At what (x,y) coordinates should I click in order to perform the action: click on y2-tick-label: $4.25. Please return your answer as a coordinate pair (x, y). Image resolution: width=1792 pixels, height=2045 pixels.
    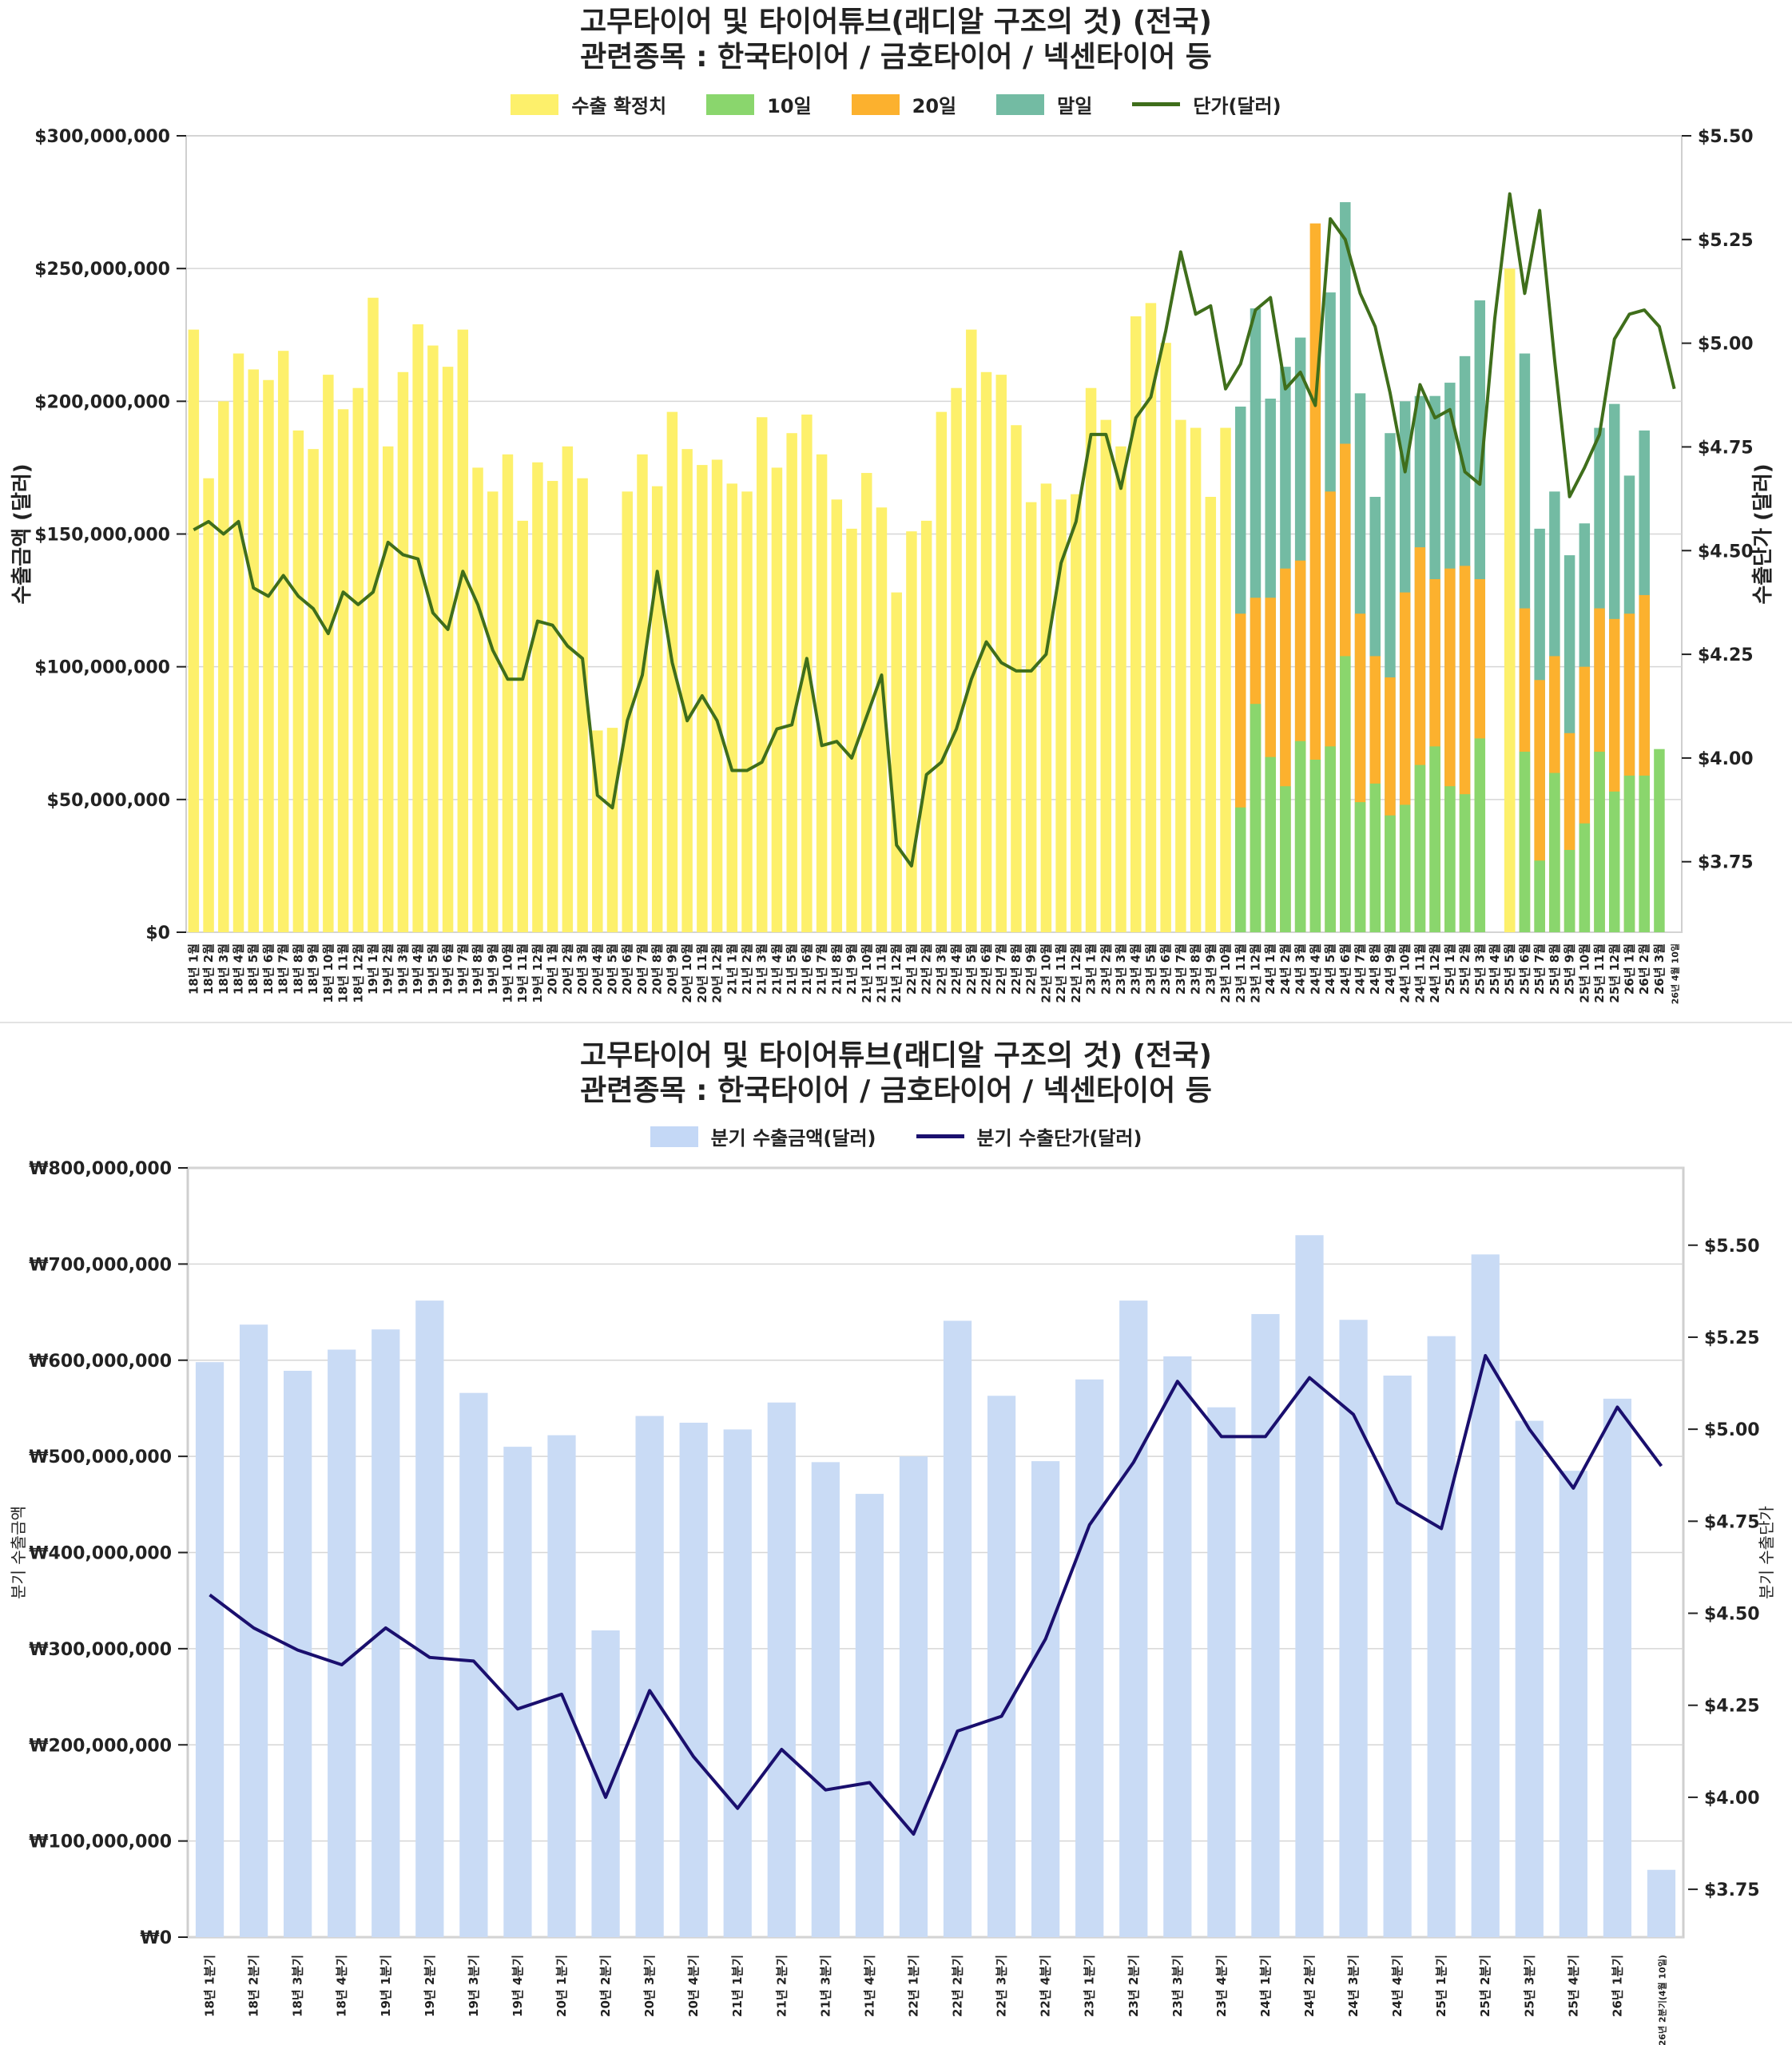
    Looking at the image, I should click on (1726, 655).